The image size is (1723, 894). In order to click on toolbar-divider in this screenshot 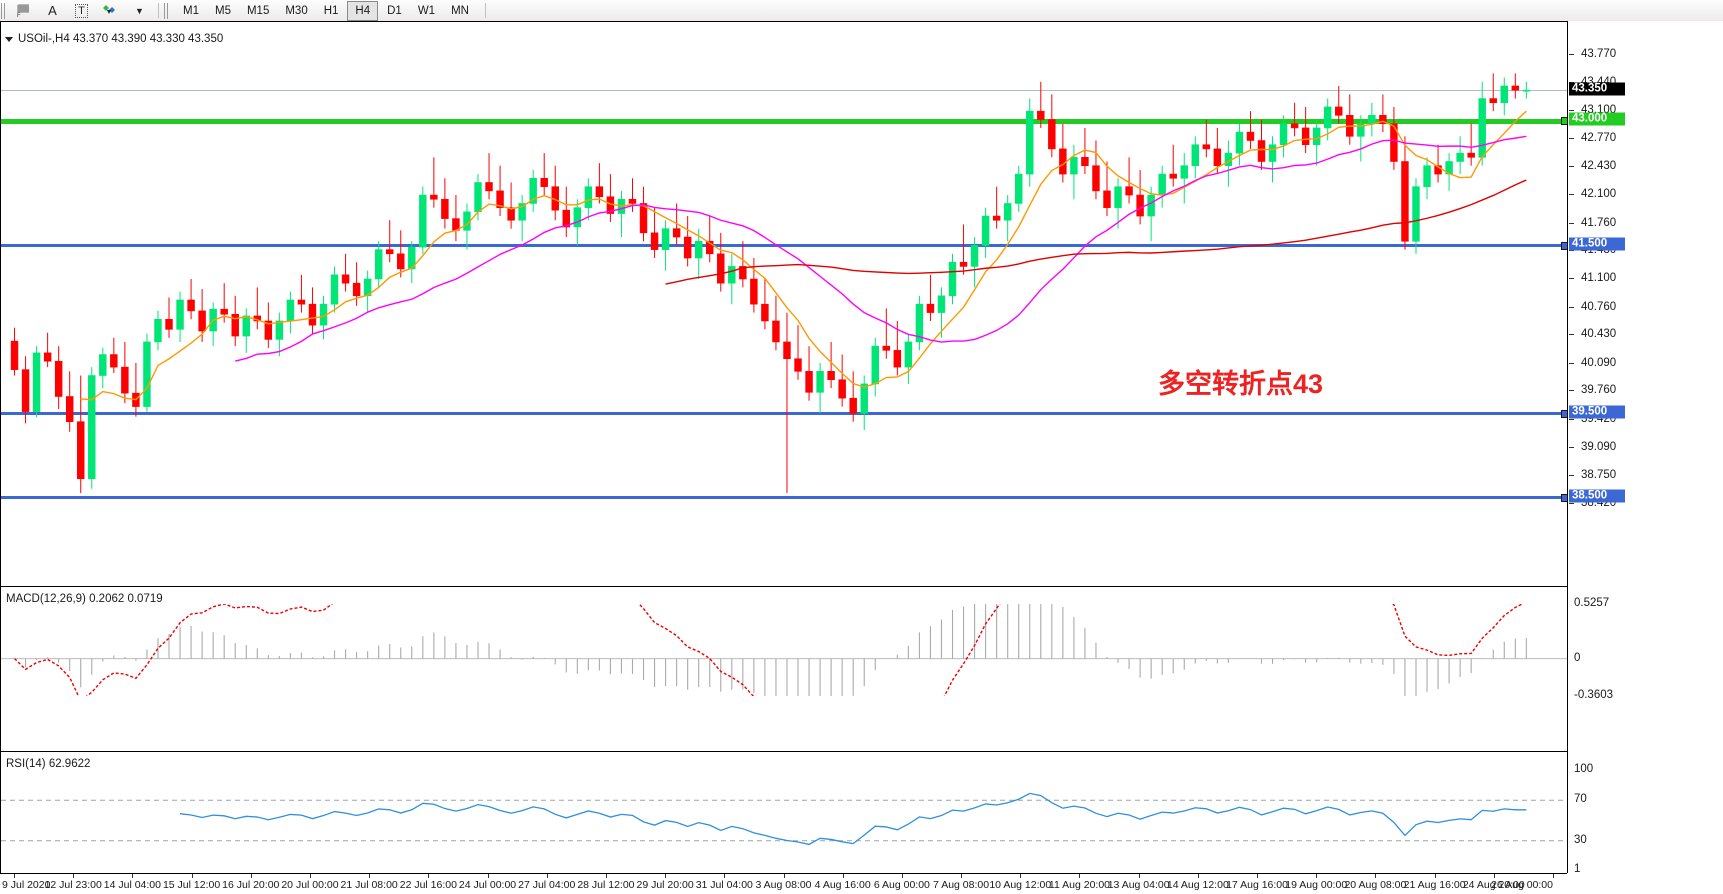, I will do `click(158, 10)`.